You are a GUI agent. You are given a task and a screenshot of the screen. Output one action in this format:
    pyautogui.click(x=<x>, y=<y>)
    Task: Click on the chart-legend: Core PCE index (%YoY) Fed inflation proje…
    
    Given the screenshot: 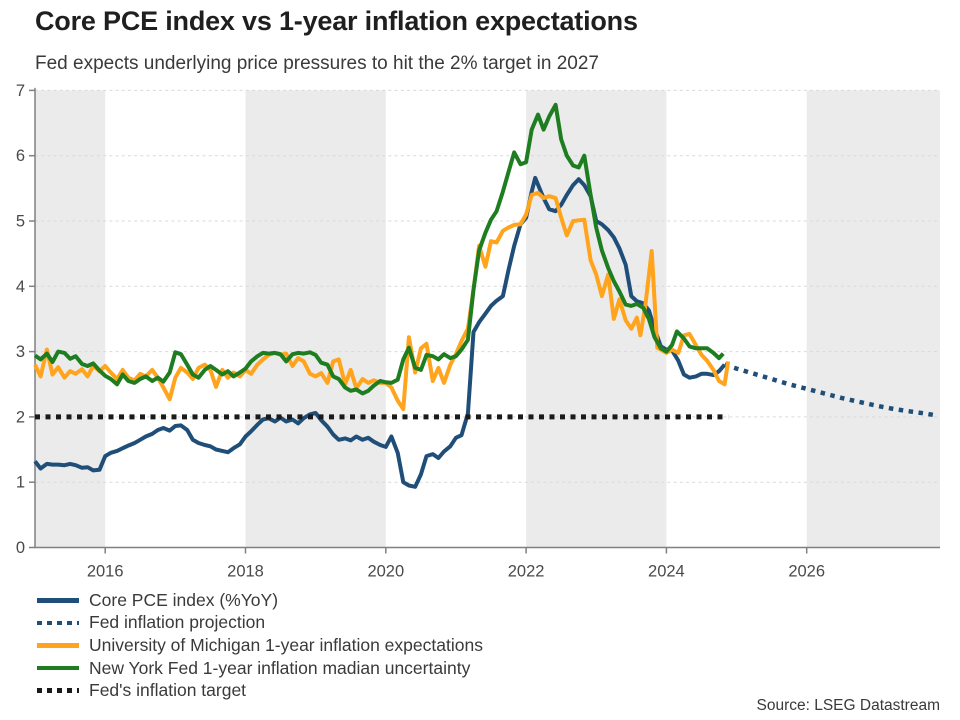 What is the action you would take?
    pyautogui.click(x=260, y=645)
    